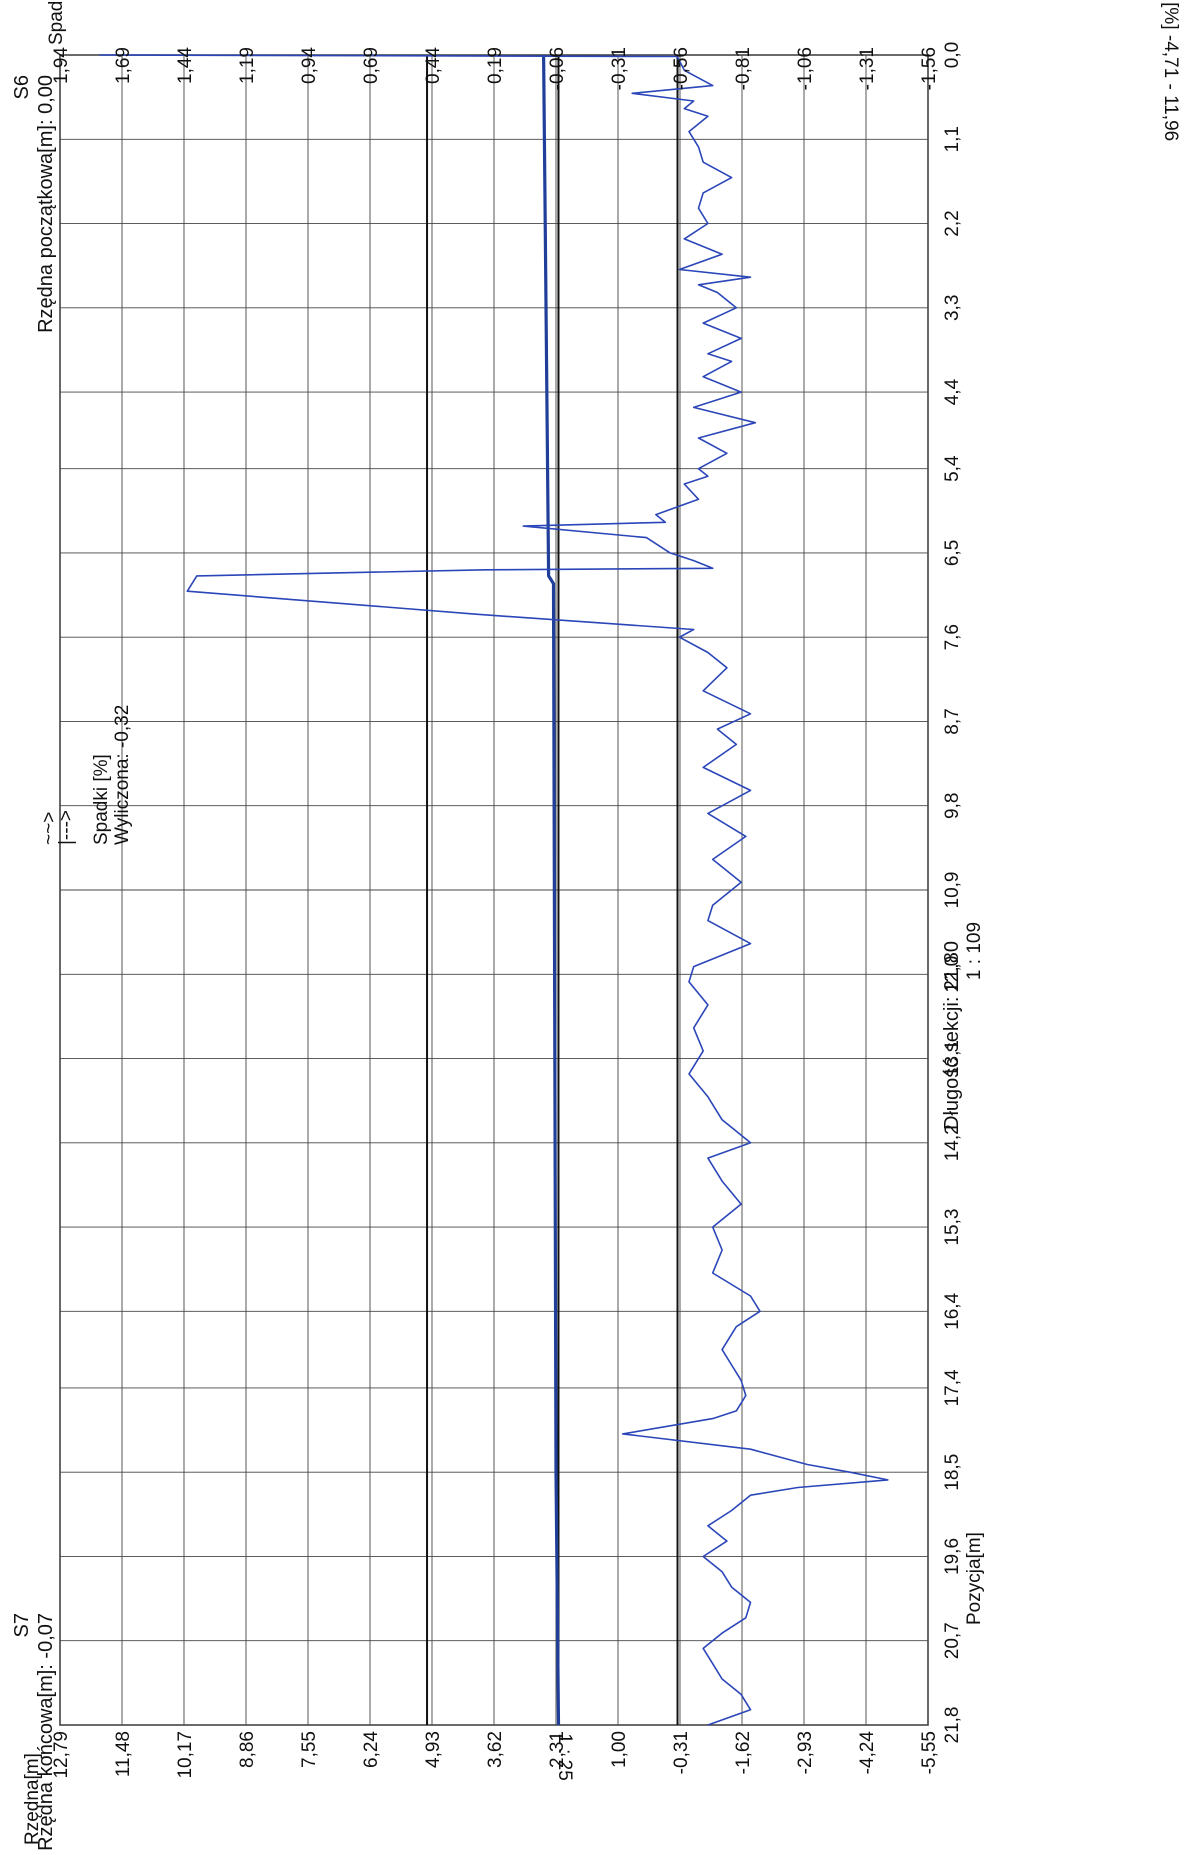  I want to click on position-axis-label: Pozycja[m], so click(974, 1578).